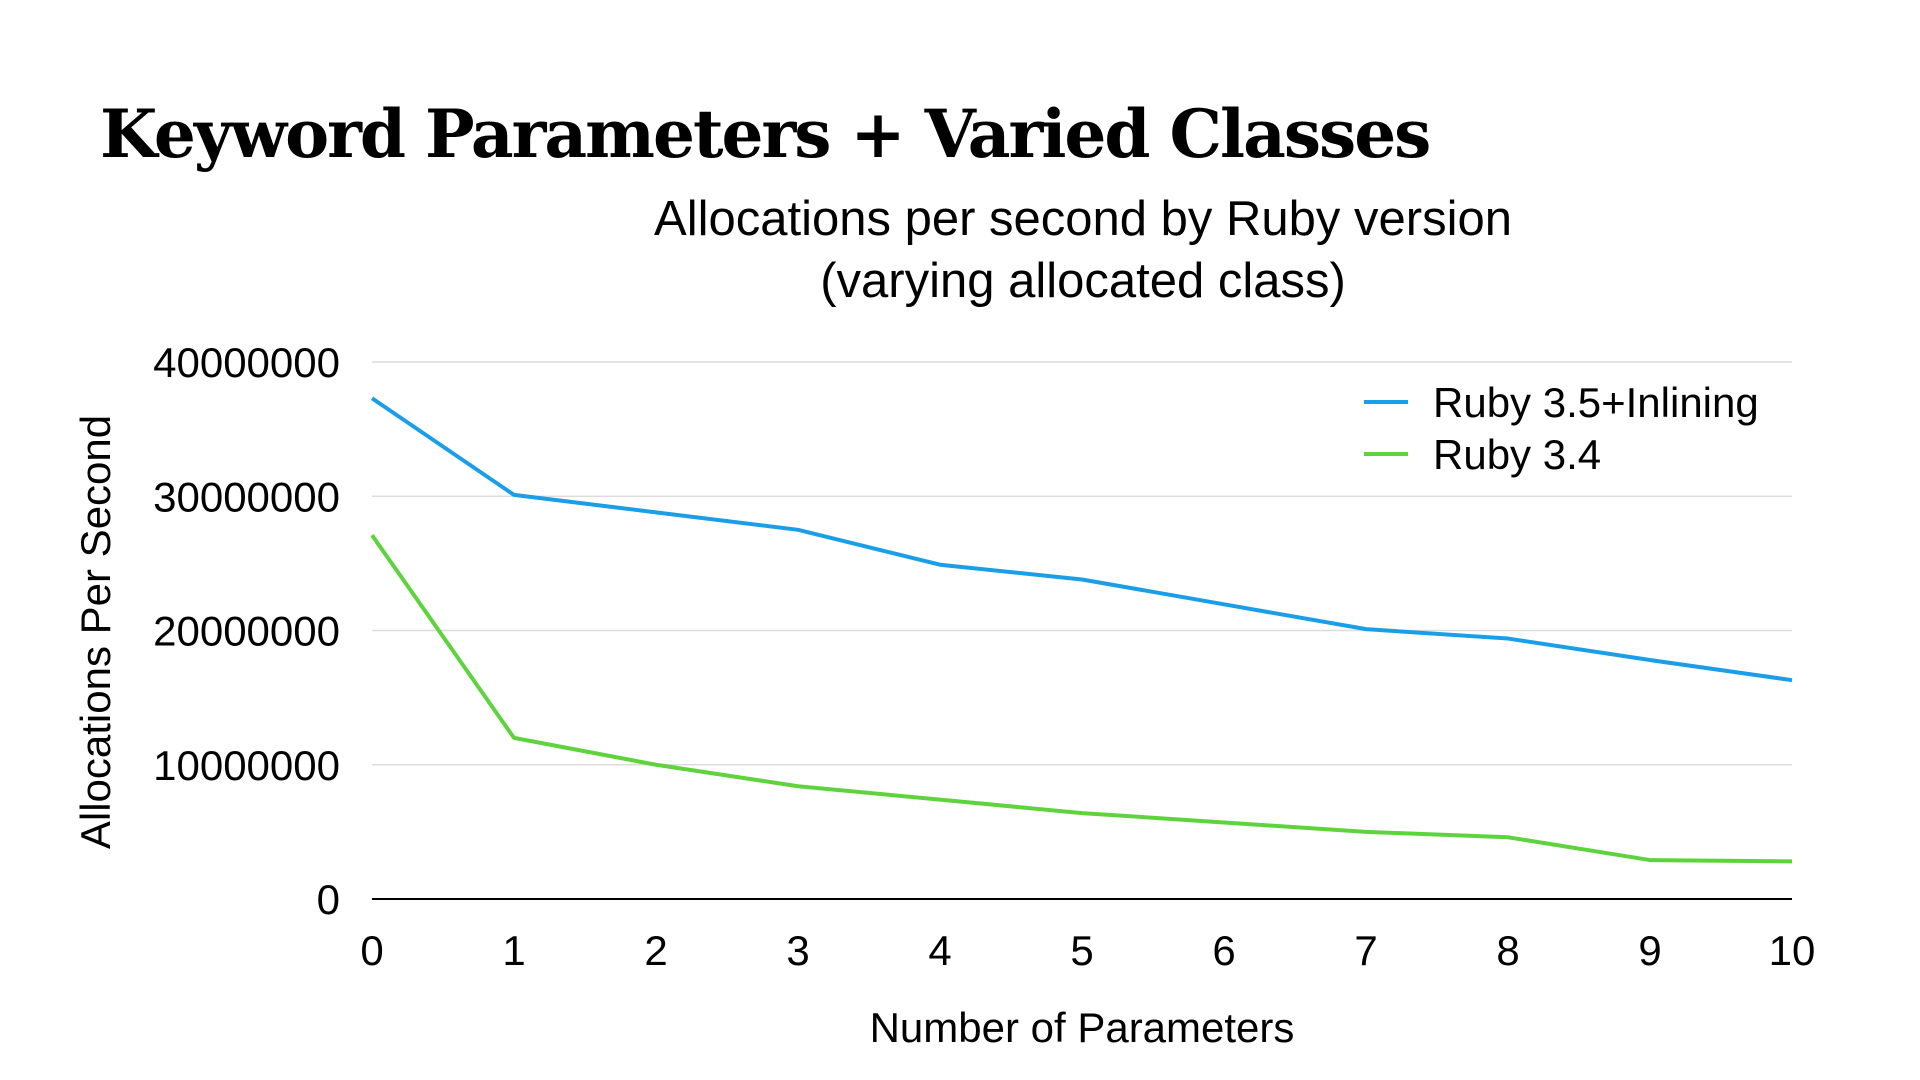 The image size is (1920, 1080). Describe the element at coordinates (371, 950) in the screenshot. I see `x-tick-label: 0` at that location.